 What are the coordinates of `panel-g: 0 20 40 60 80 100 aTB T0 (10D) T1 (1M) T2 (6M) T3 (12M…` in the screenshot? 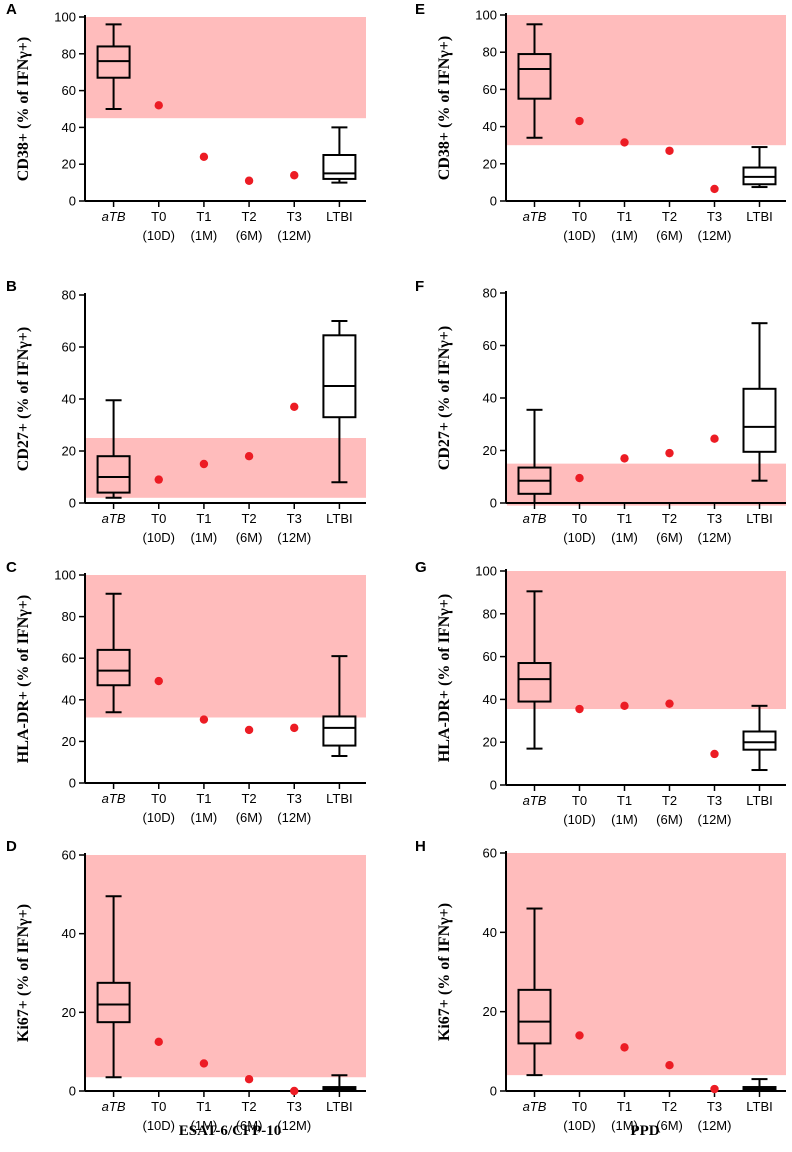 It's located at (600, 693).